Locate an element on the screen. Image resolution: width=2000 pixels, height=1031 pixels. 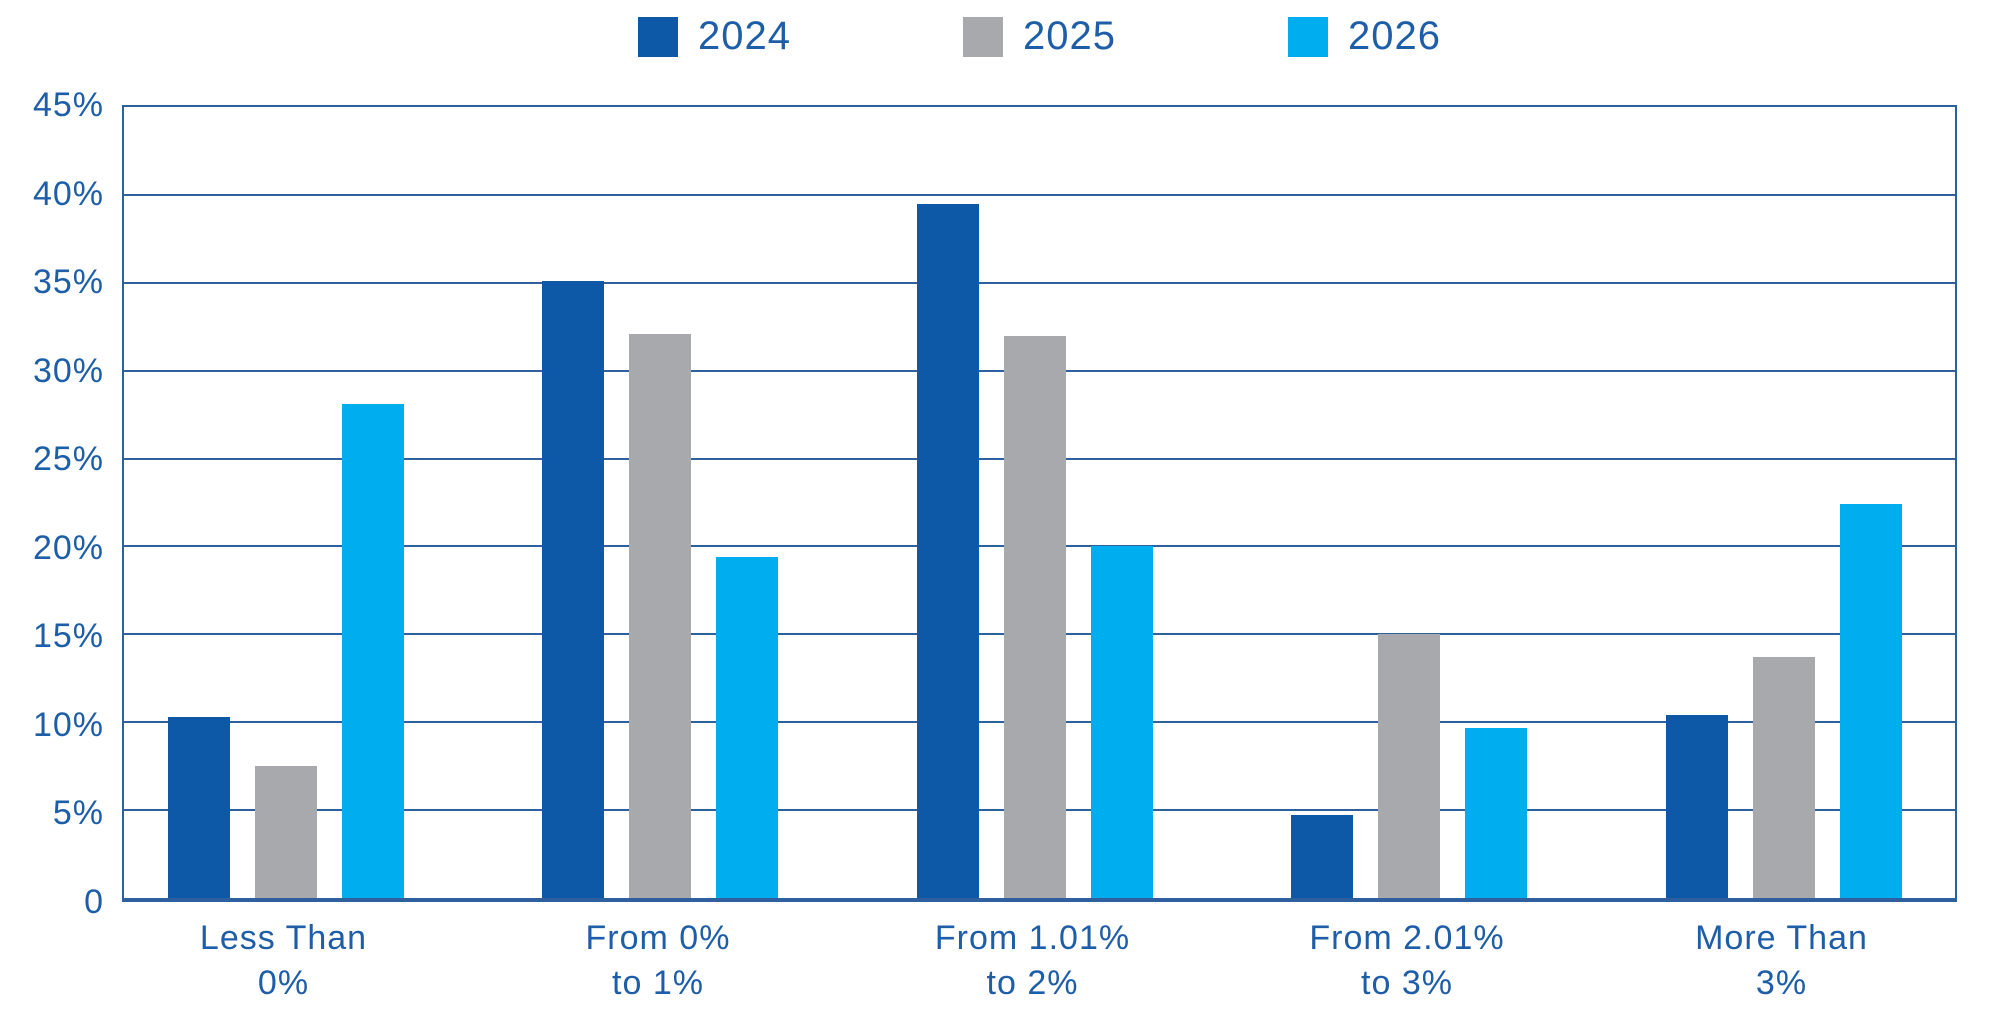
x-category-label: From 1.01% to 2% is located at coordinates (1033, 961).